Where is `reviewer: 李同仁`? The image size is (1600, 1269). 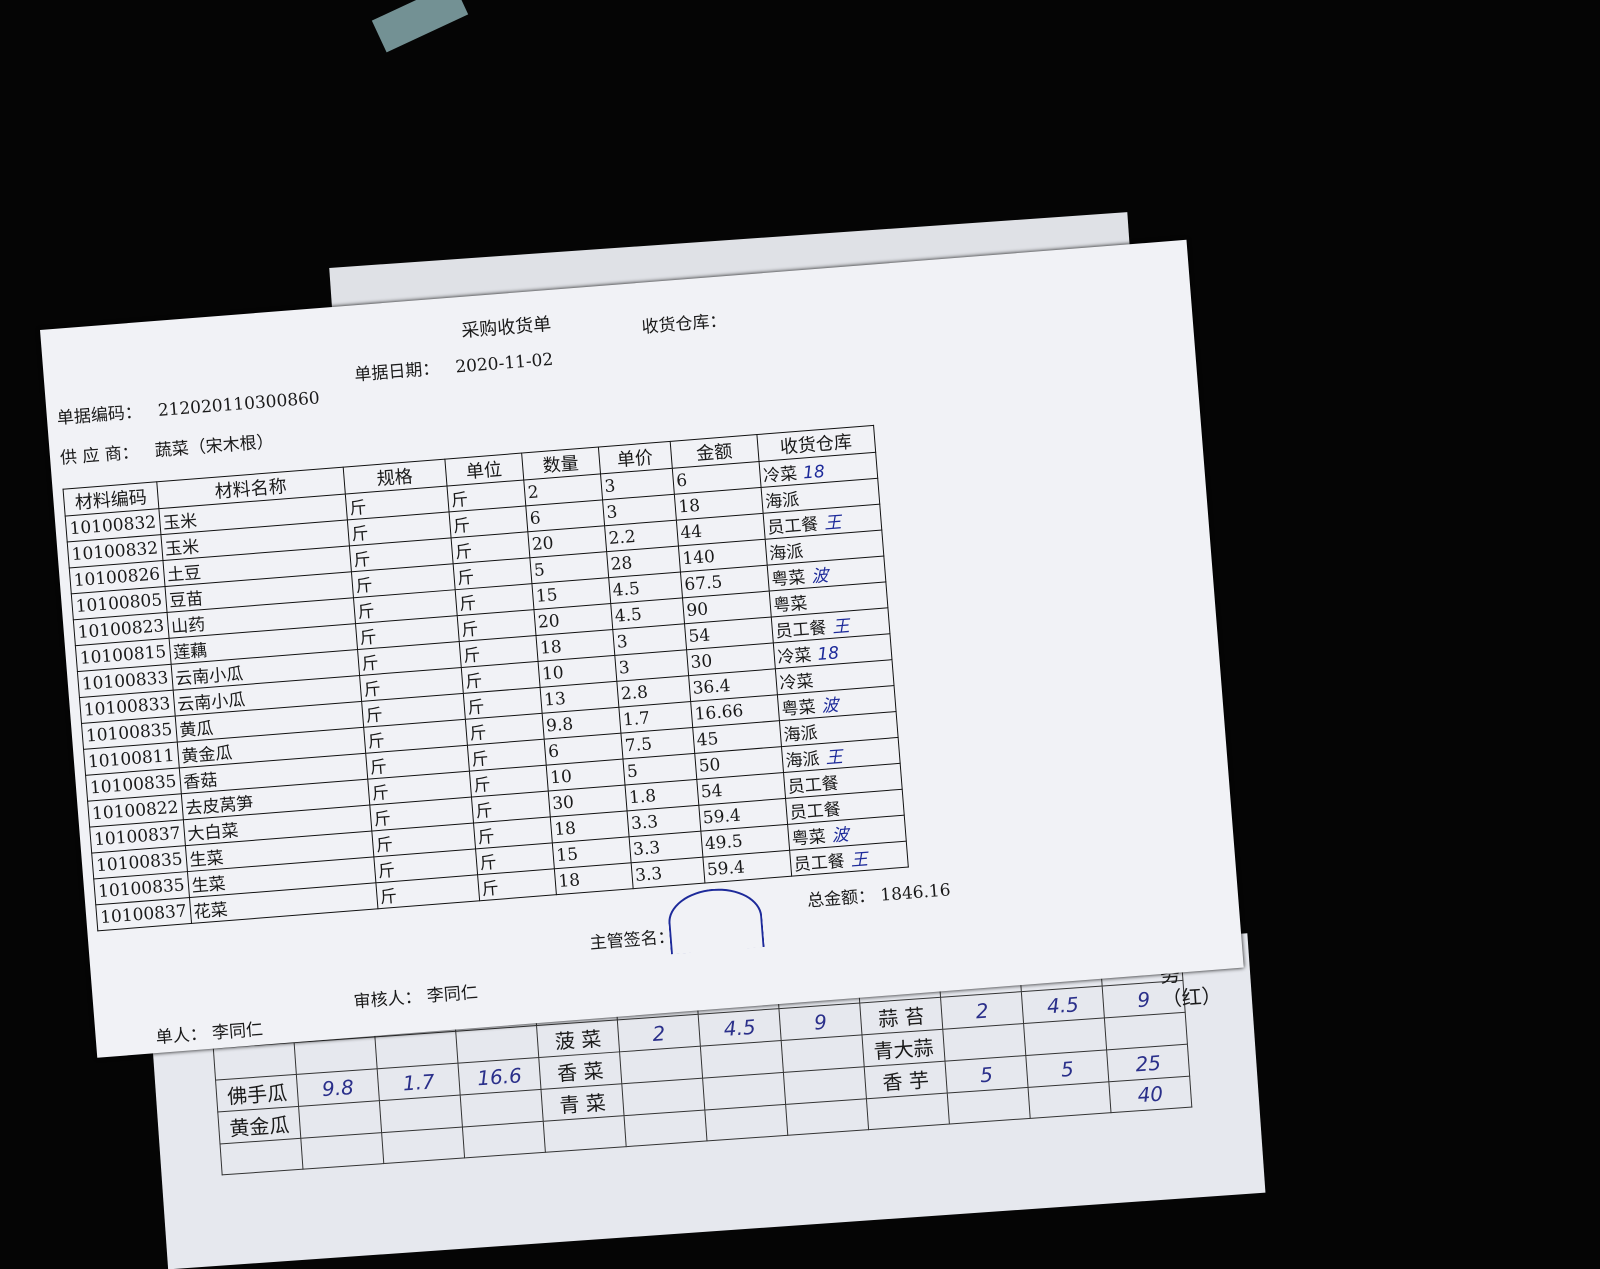
reviewer: 李同仁 is located at coordinates (452, 994).